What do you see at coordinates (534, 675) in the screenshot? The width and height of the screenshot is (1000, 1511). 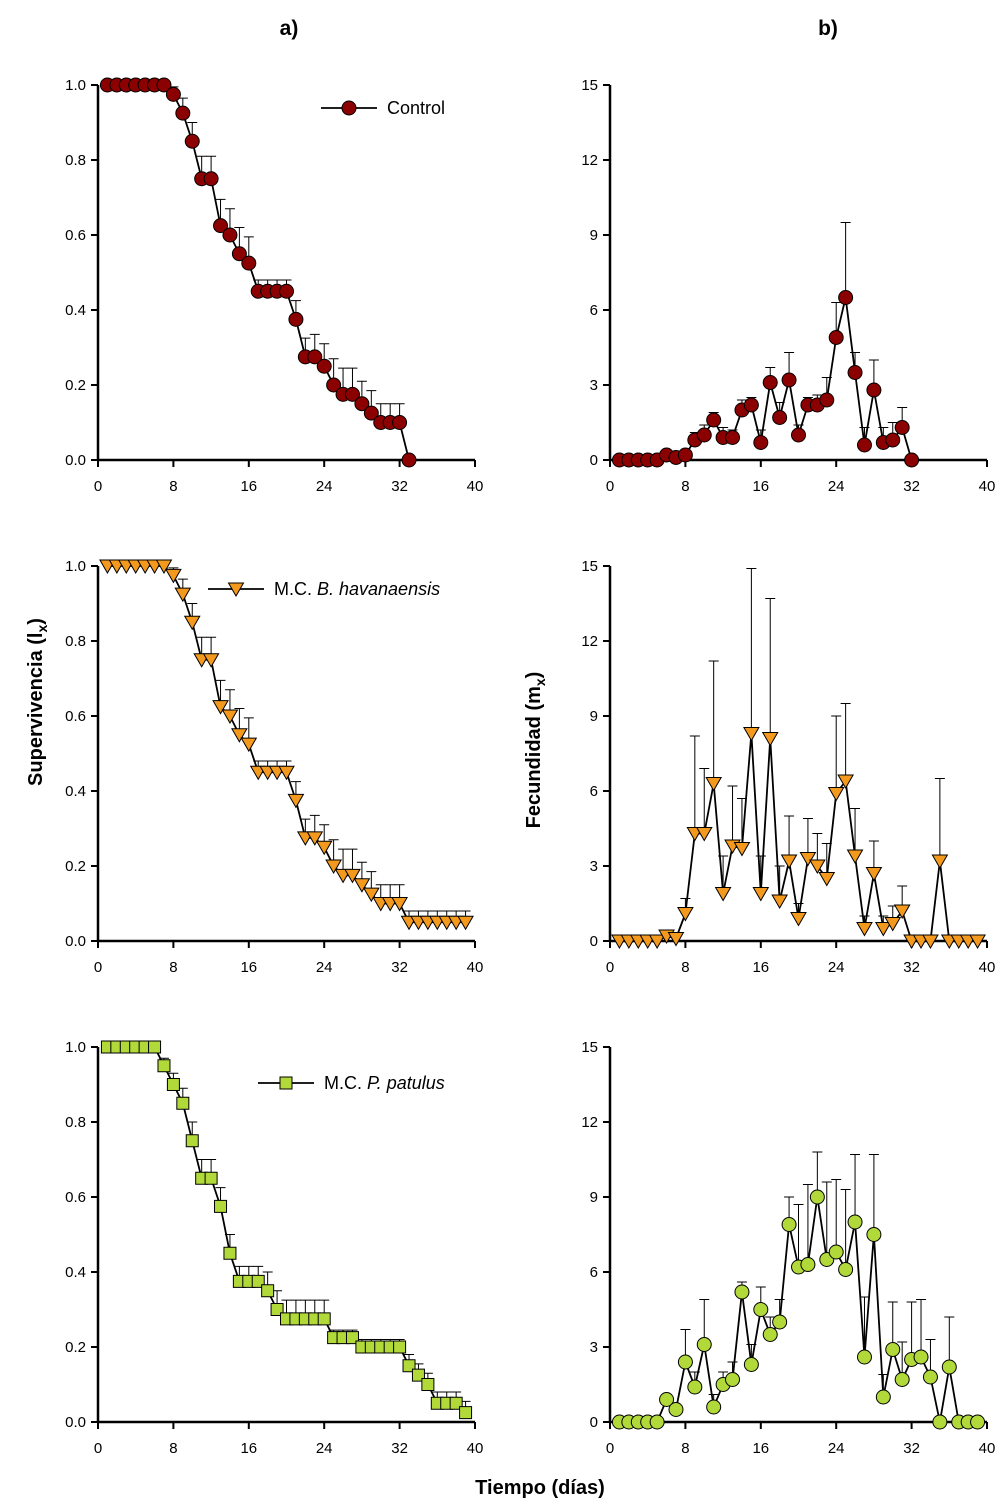 I see `y-axis-title-right-close: )` at bounding box center [534, 675].